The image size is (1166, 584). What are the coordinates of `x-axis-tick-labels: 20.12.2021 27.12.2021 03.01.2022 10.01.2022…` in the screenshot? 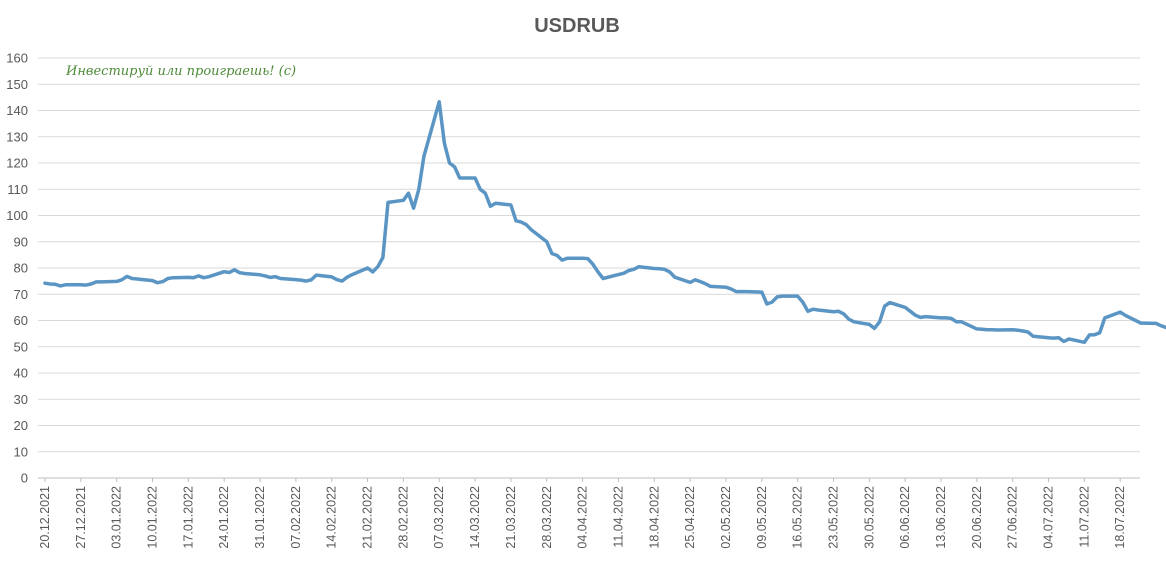 It's located at (582, 513).